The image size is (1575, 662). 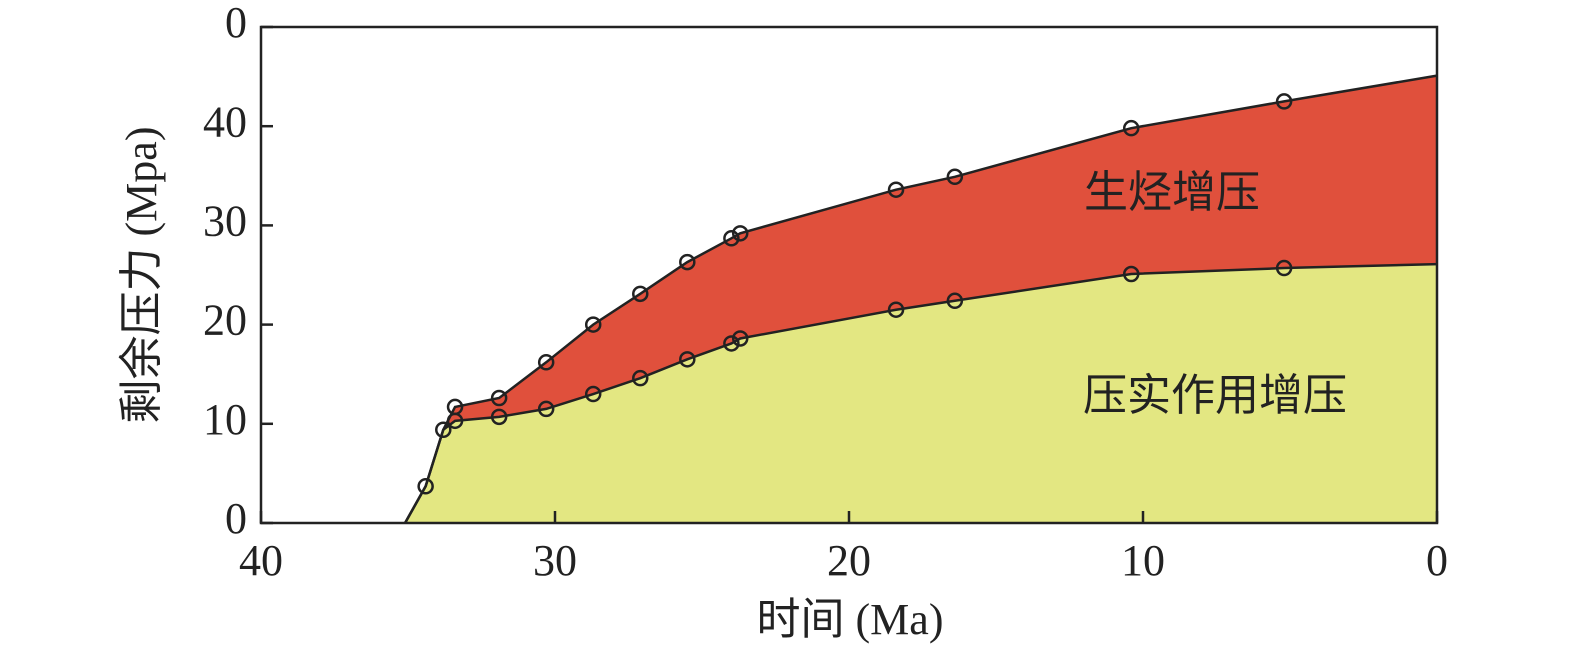 What do you see at coordinates (1143, 560) in the screenshot?
I see `x-tick-label: 10` at bounding box center [1143, 560].